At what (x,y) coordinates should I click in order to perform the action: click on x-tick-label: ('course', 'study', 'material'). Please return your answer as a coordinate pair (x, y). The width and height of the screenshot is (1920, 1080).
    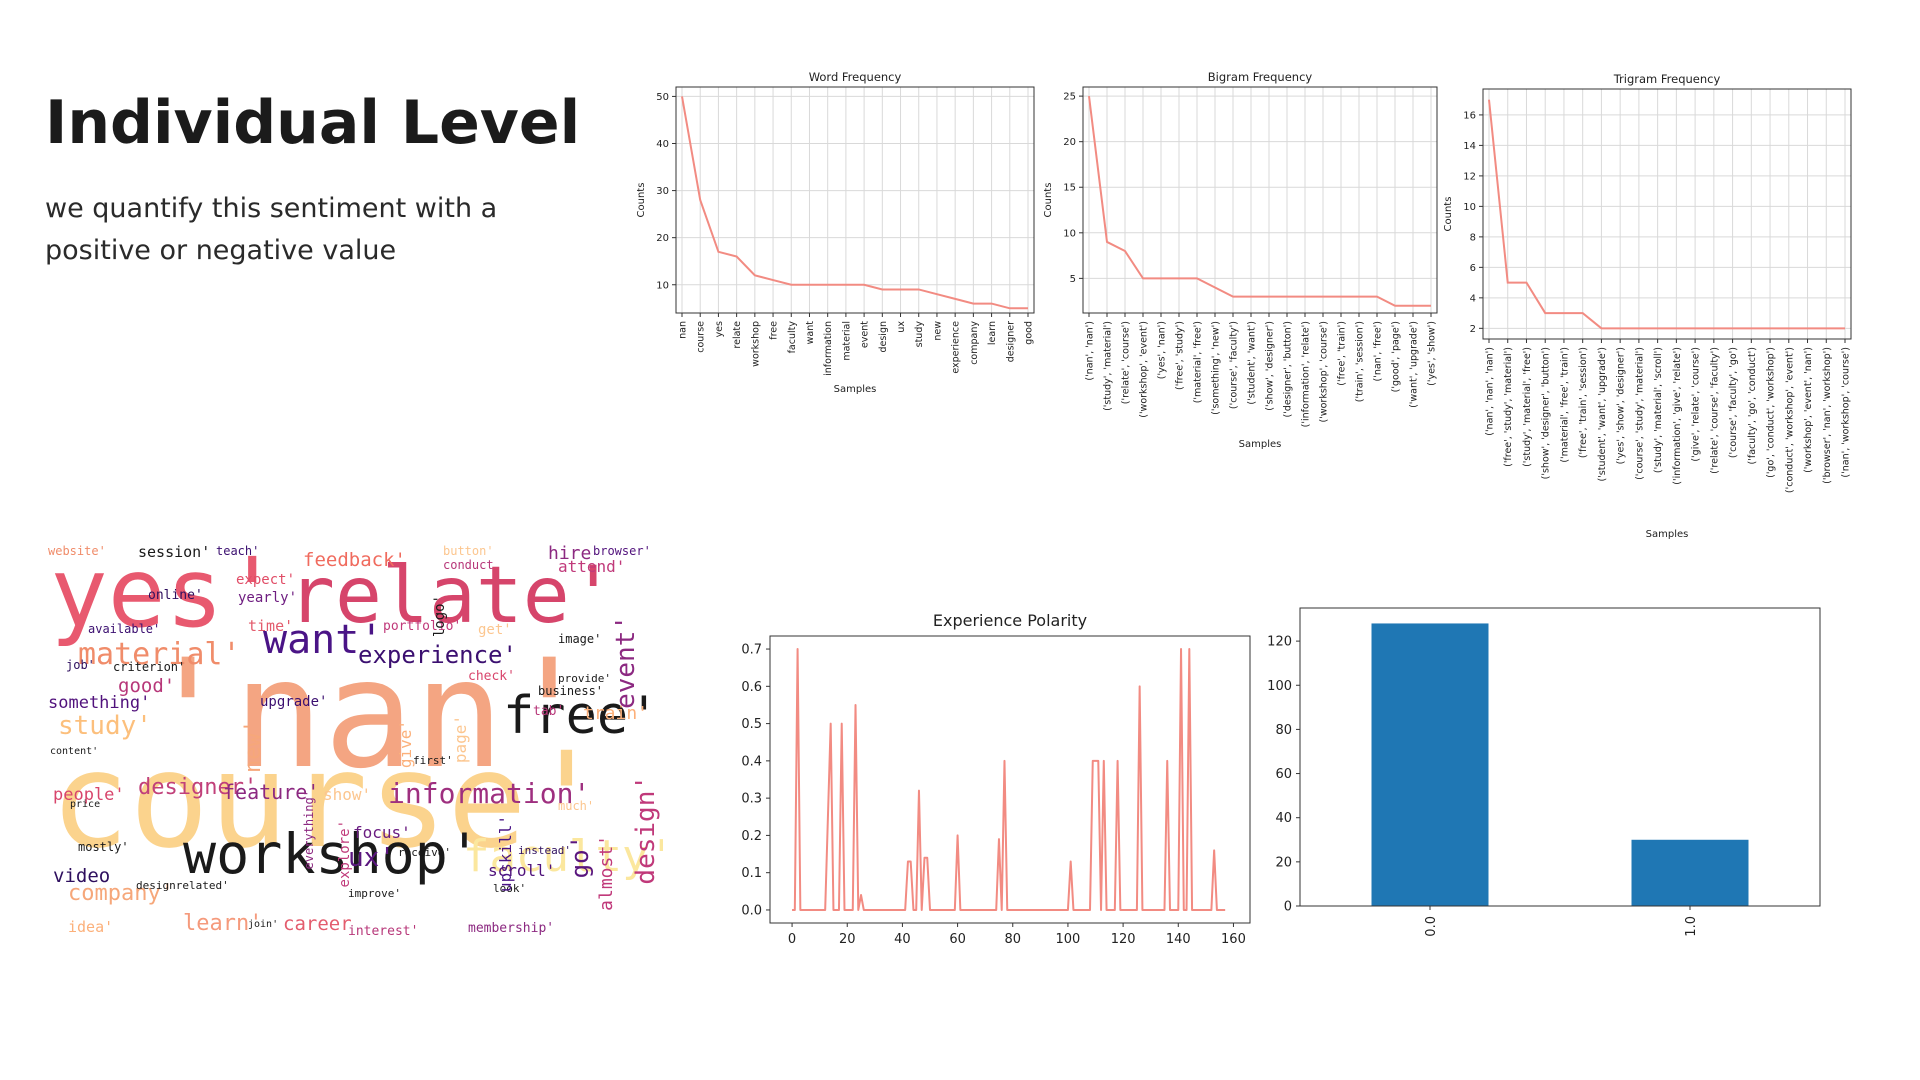
    Looking at the image, I should click on (1639, 413).